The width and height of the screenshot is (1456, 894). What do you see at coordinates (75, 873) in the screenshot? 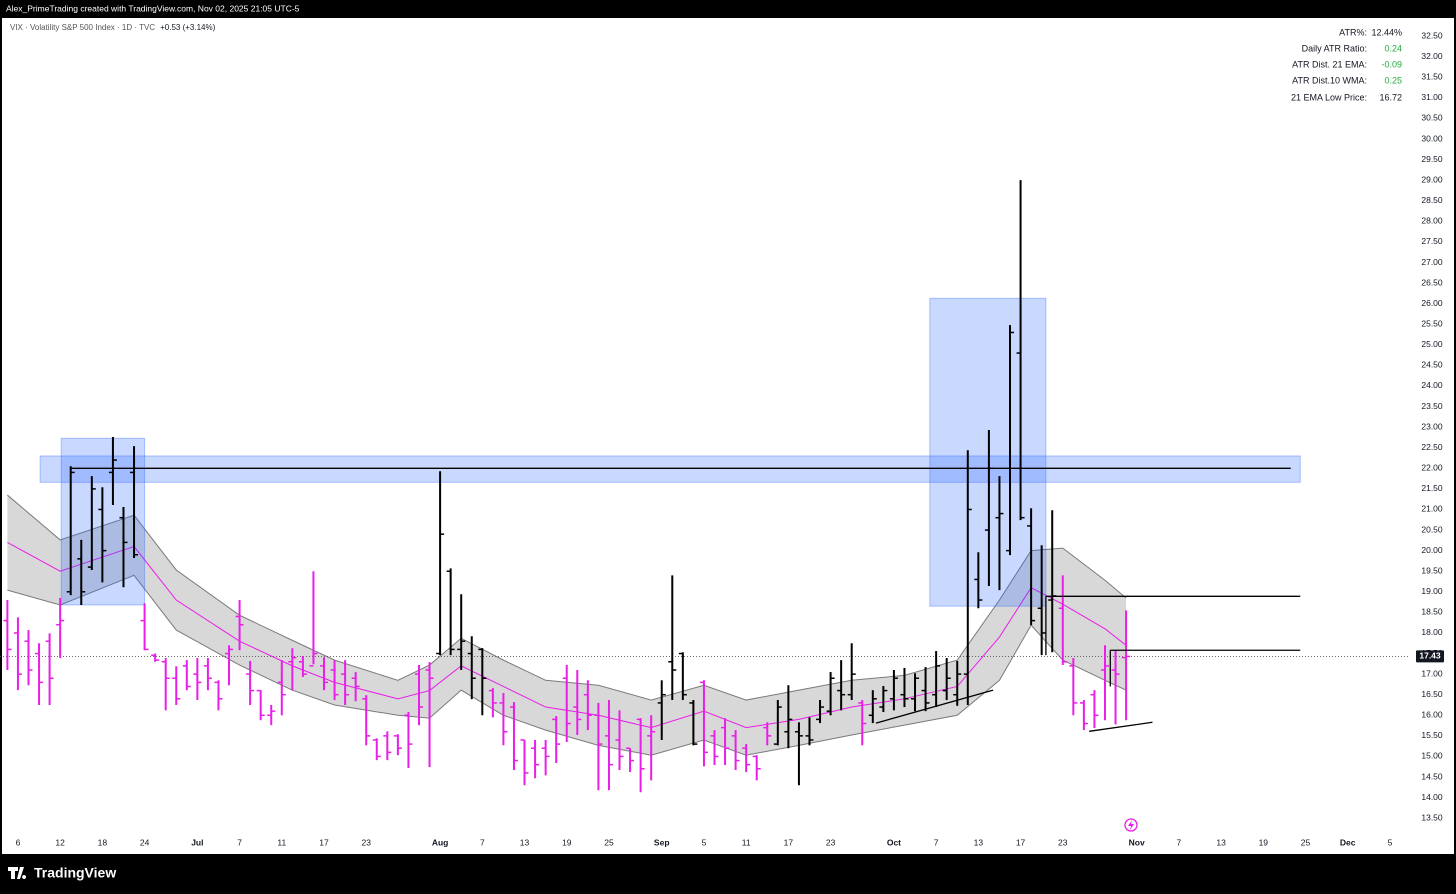
I see `brand: TradingView` at bounding box center [75, 873].